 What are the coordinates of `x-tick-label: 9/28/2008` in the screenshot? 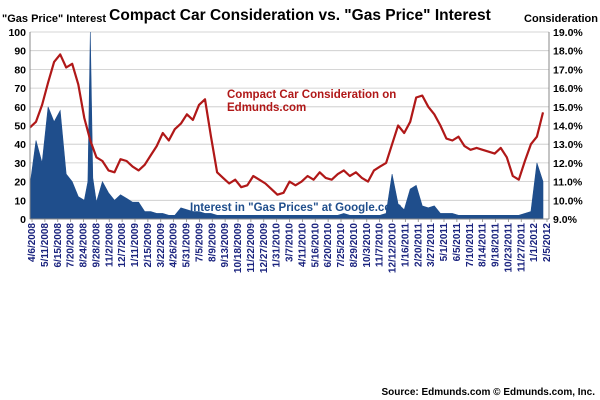 It's located at (96, 245).